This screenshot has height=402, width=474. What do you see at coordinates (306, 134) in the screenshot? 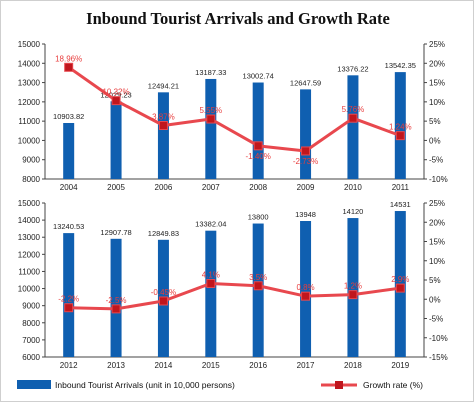
I see `panel1-bar-2009` at bounding box center [306, 134].